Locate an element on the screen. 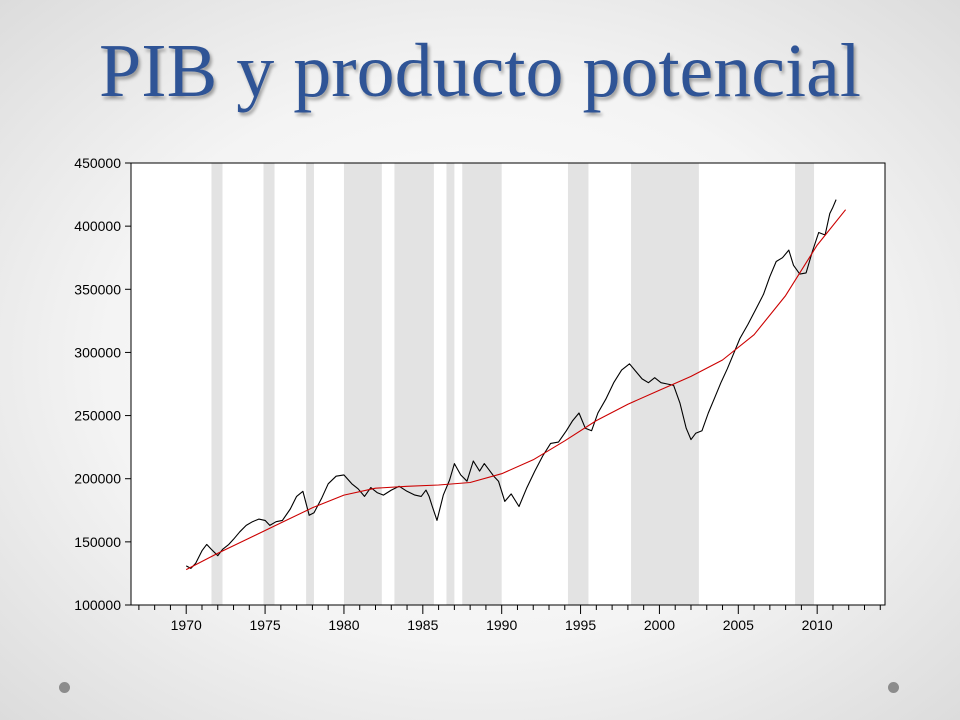 The width and height of the screenshot is (960, 720). x-tick-label: 1970 is located at coordinates (186, 625).